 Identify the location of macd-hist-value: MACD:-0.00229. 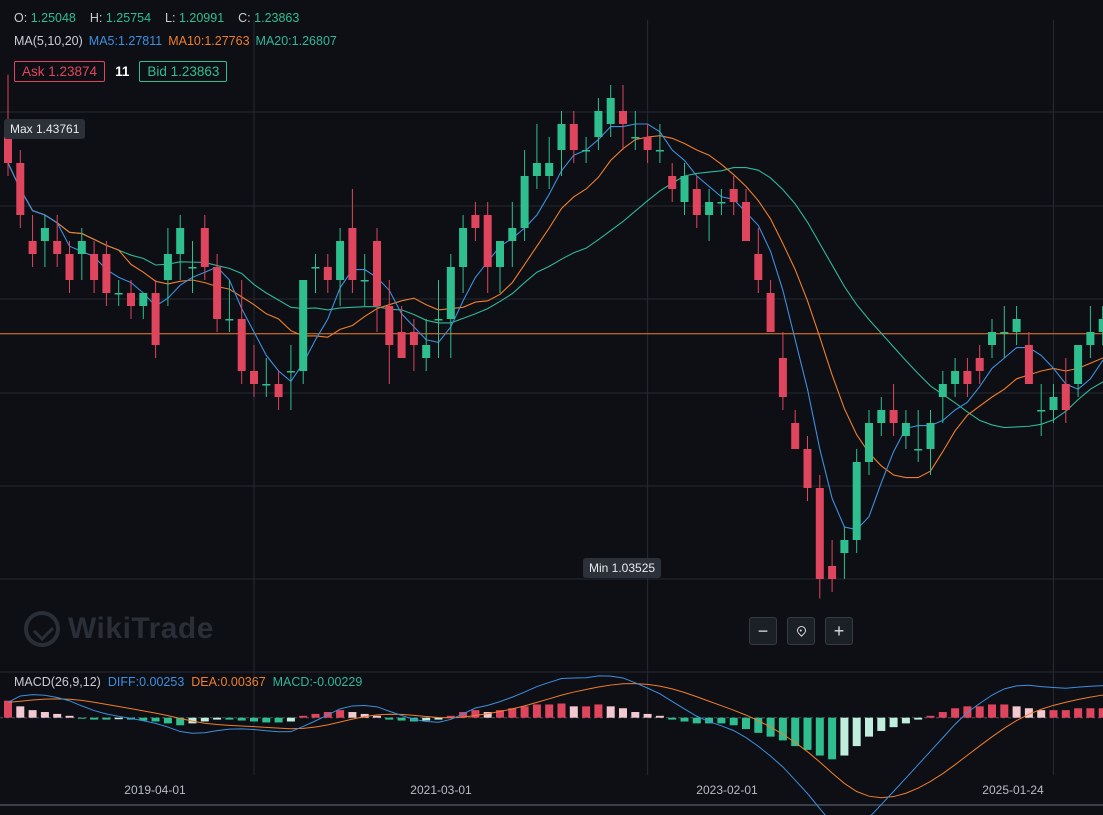
(317, 682).